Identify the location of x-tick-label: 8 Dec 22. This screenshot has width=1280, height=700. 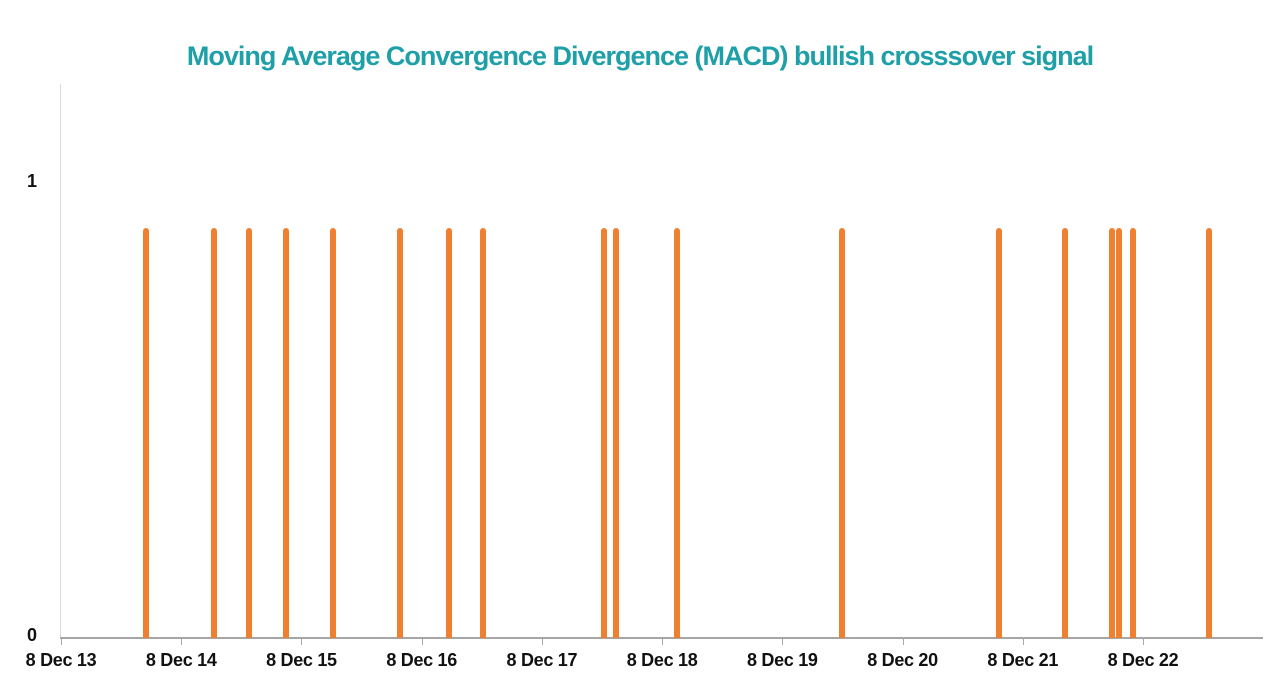
(1143, 660).